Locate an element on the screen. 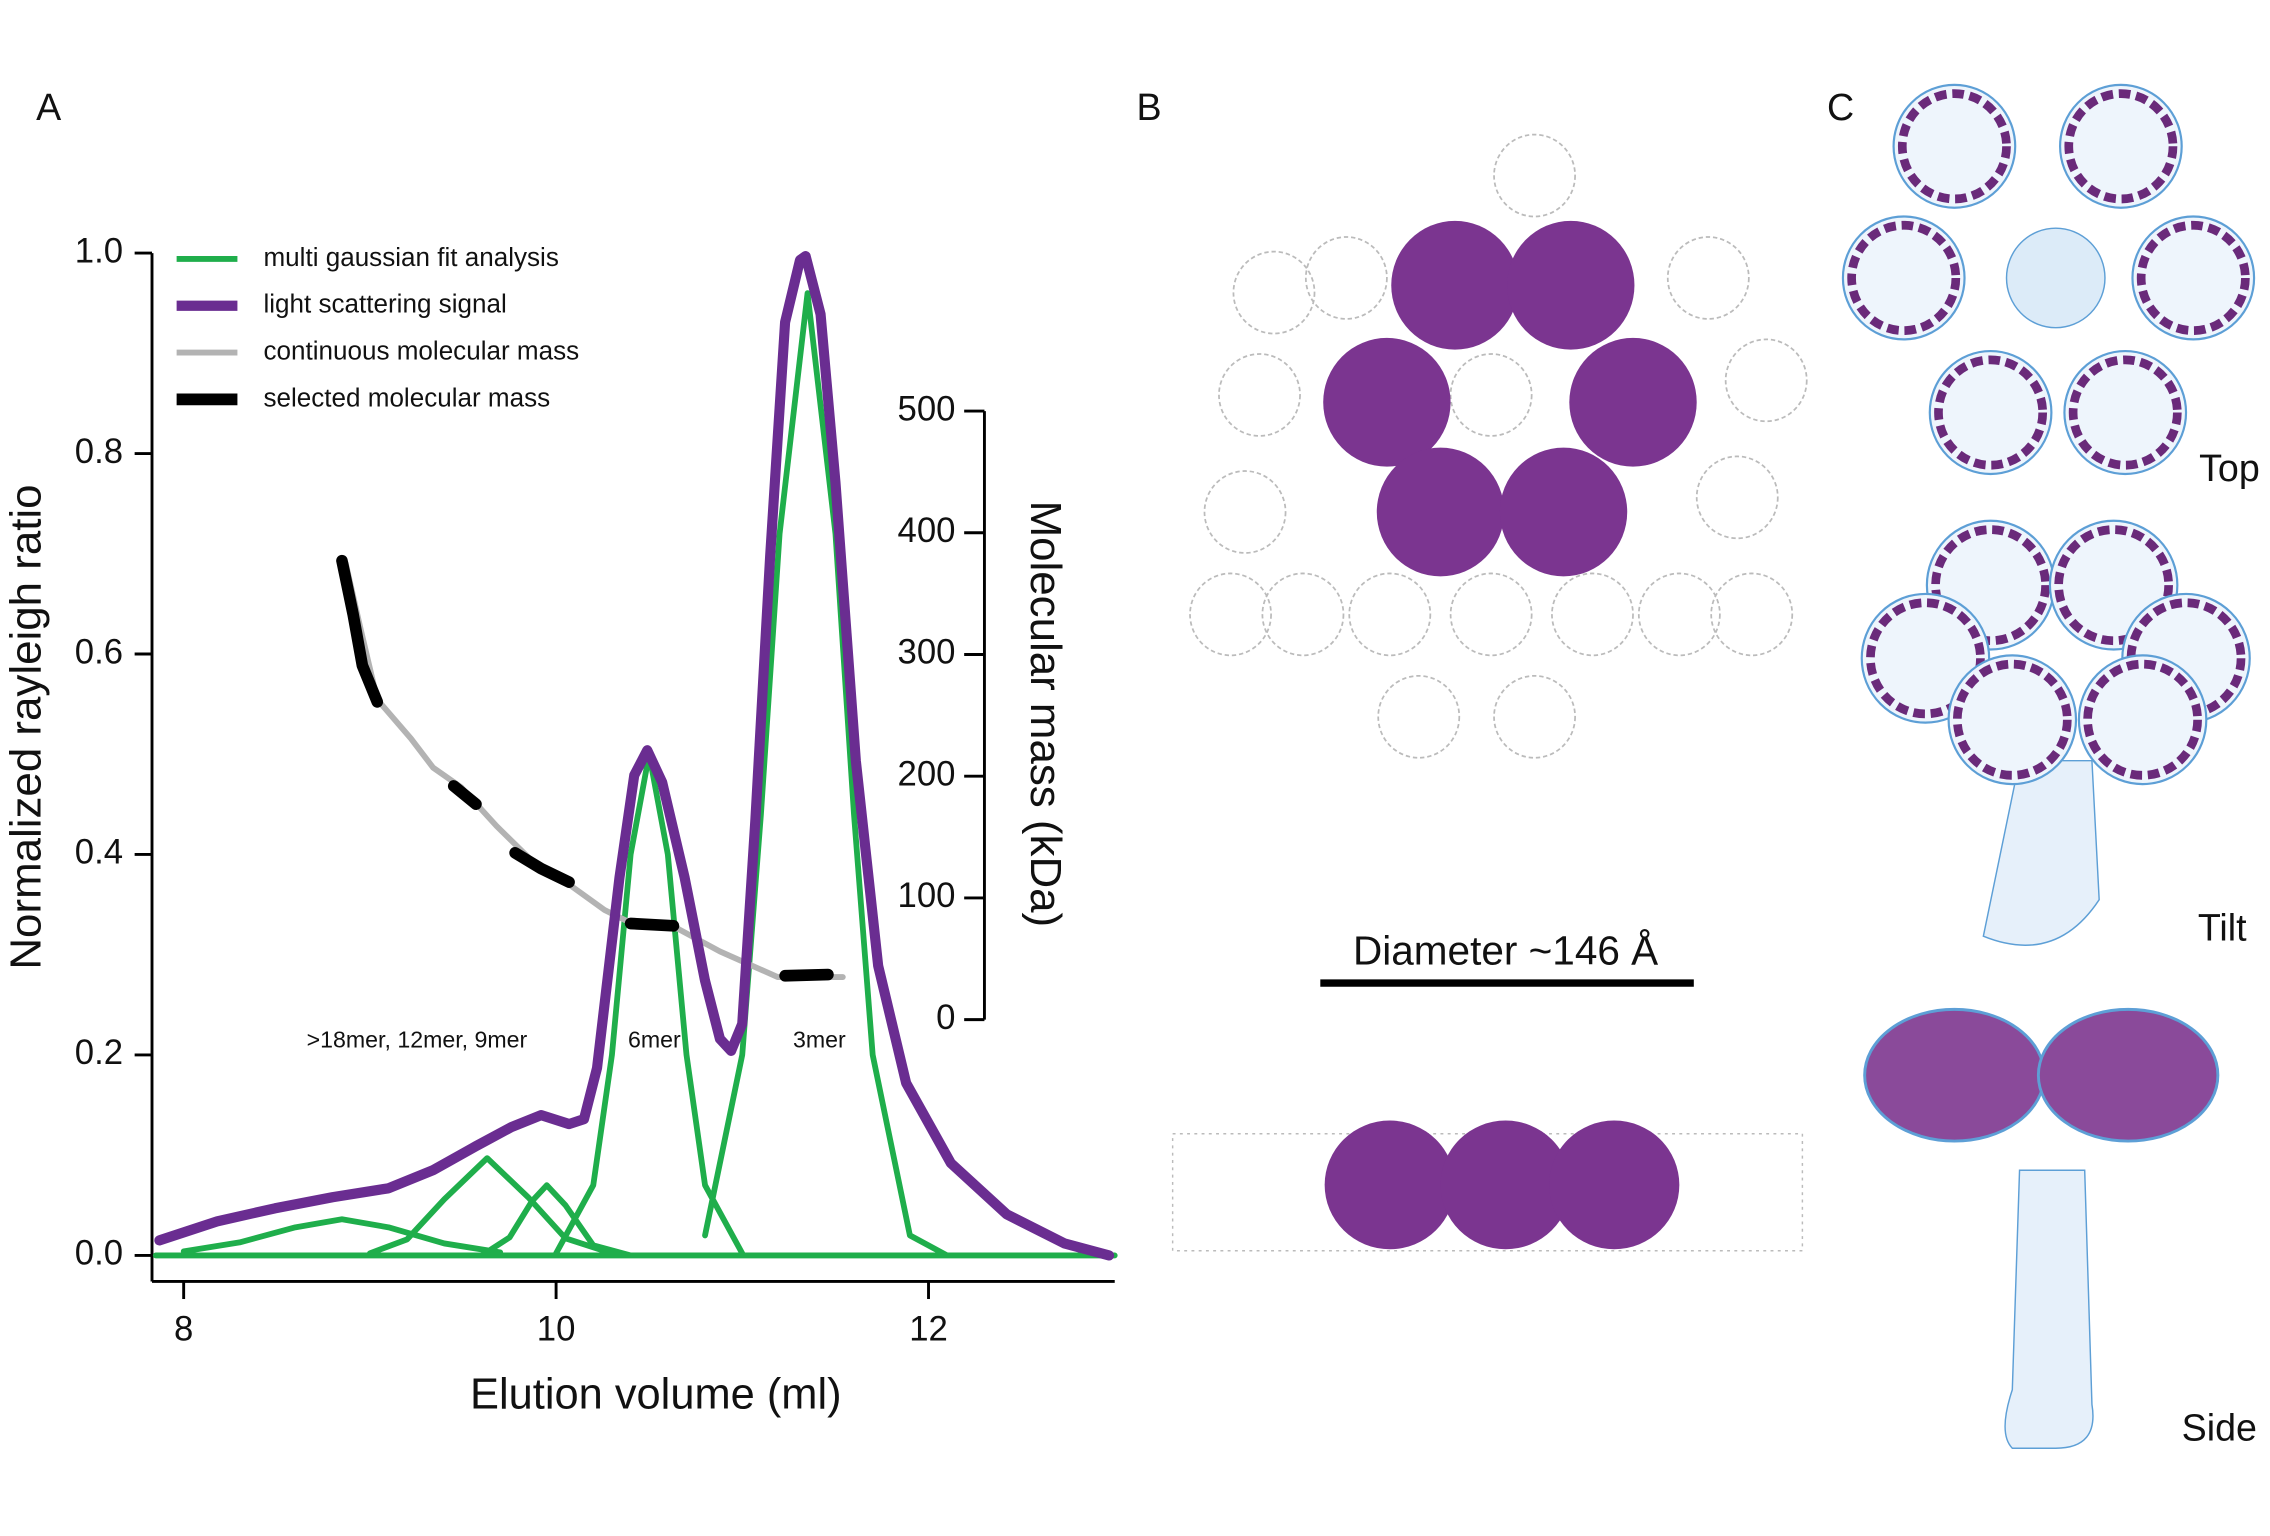  y-tick-label: 1.0 is located at coordinates (99, 250).